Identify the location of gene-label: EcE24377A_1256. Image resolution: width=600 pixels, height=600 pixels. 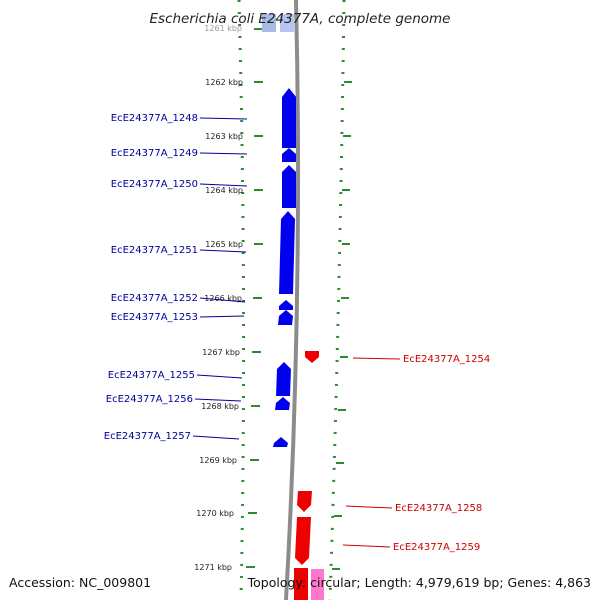
(149, 399).